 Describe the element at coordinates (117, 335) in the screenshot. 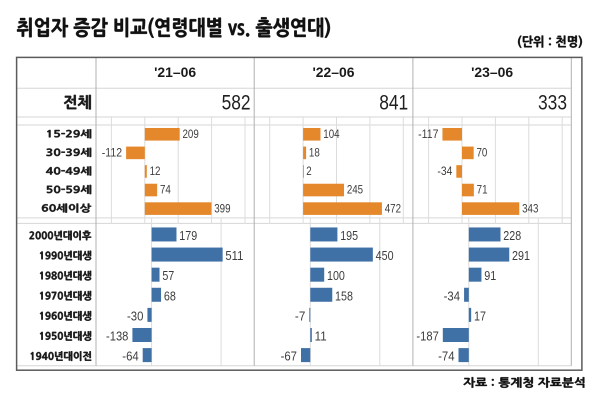

I see `svg-text: -138` at that location.